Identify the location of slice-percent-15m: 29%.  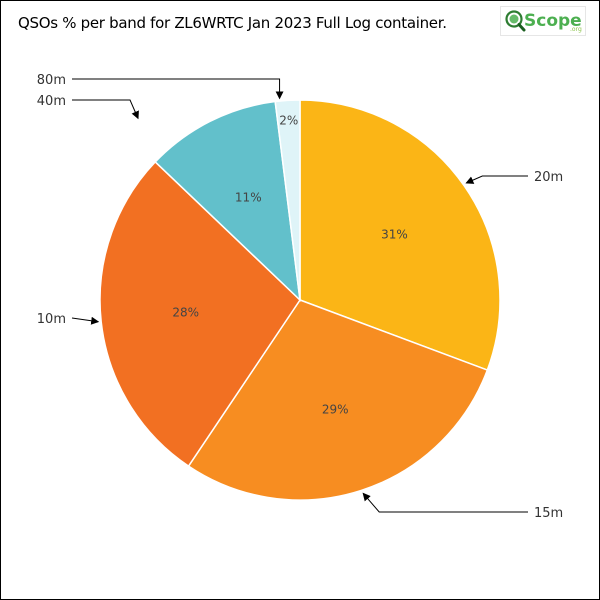
(335, 409).